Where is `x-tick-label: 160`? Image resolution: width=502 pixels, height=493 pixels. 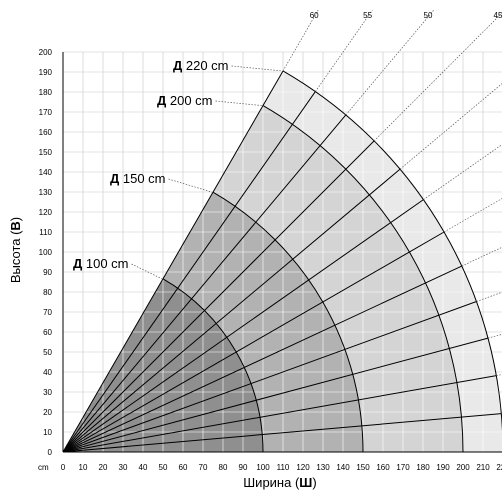
x-tick-label: 160 is located at coordinates (383, 467).